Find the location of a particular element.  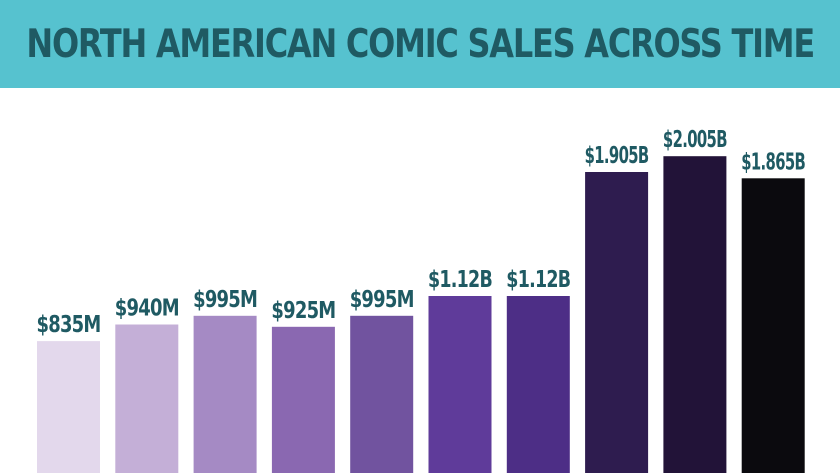

bar-label-1: $835M is located at coordinates (69, 325).